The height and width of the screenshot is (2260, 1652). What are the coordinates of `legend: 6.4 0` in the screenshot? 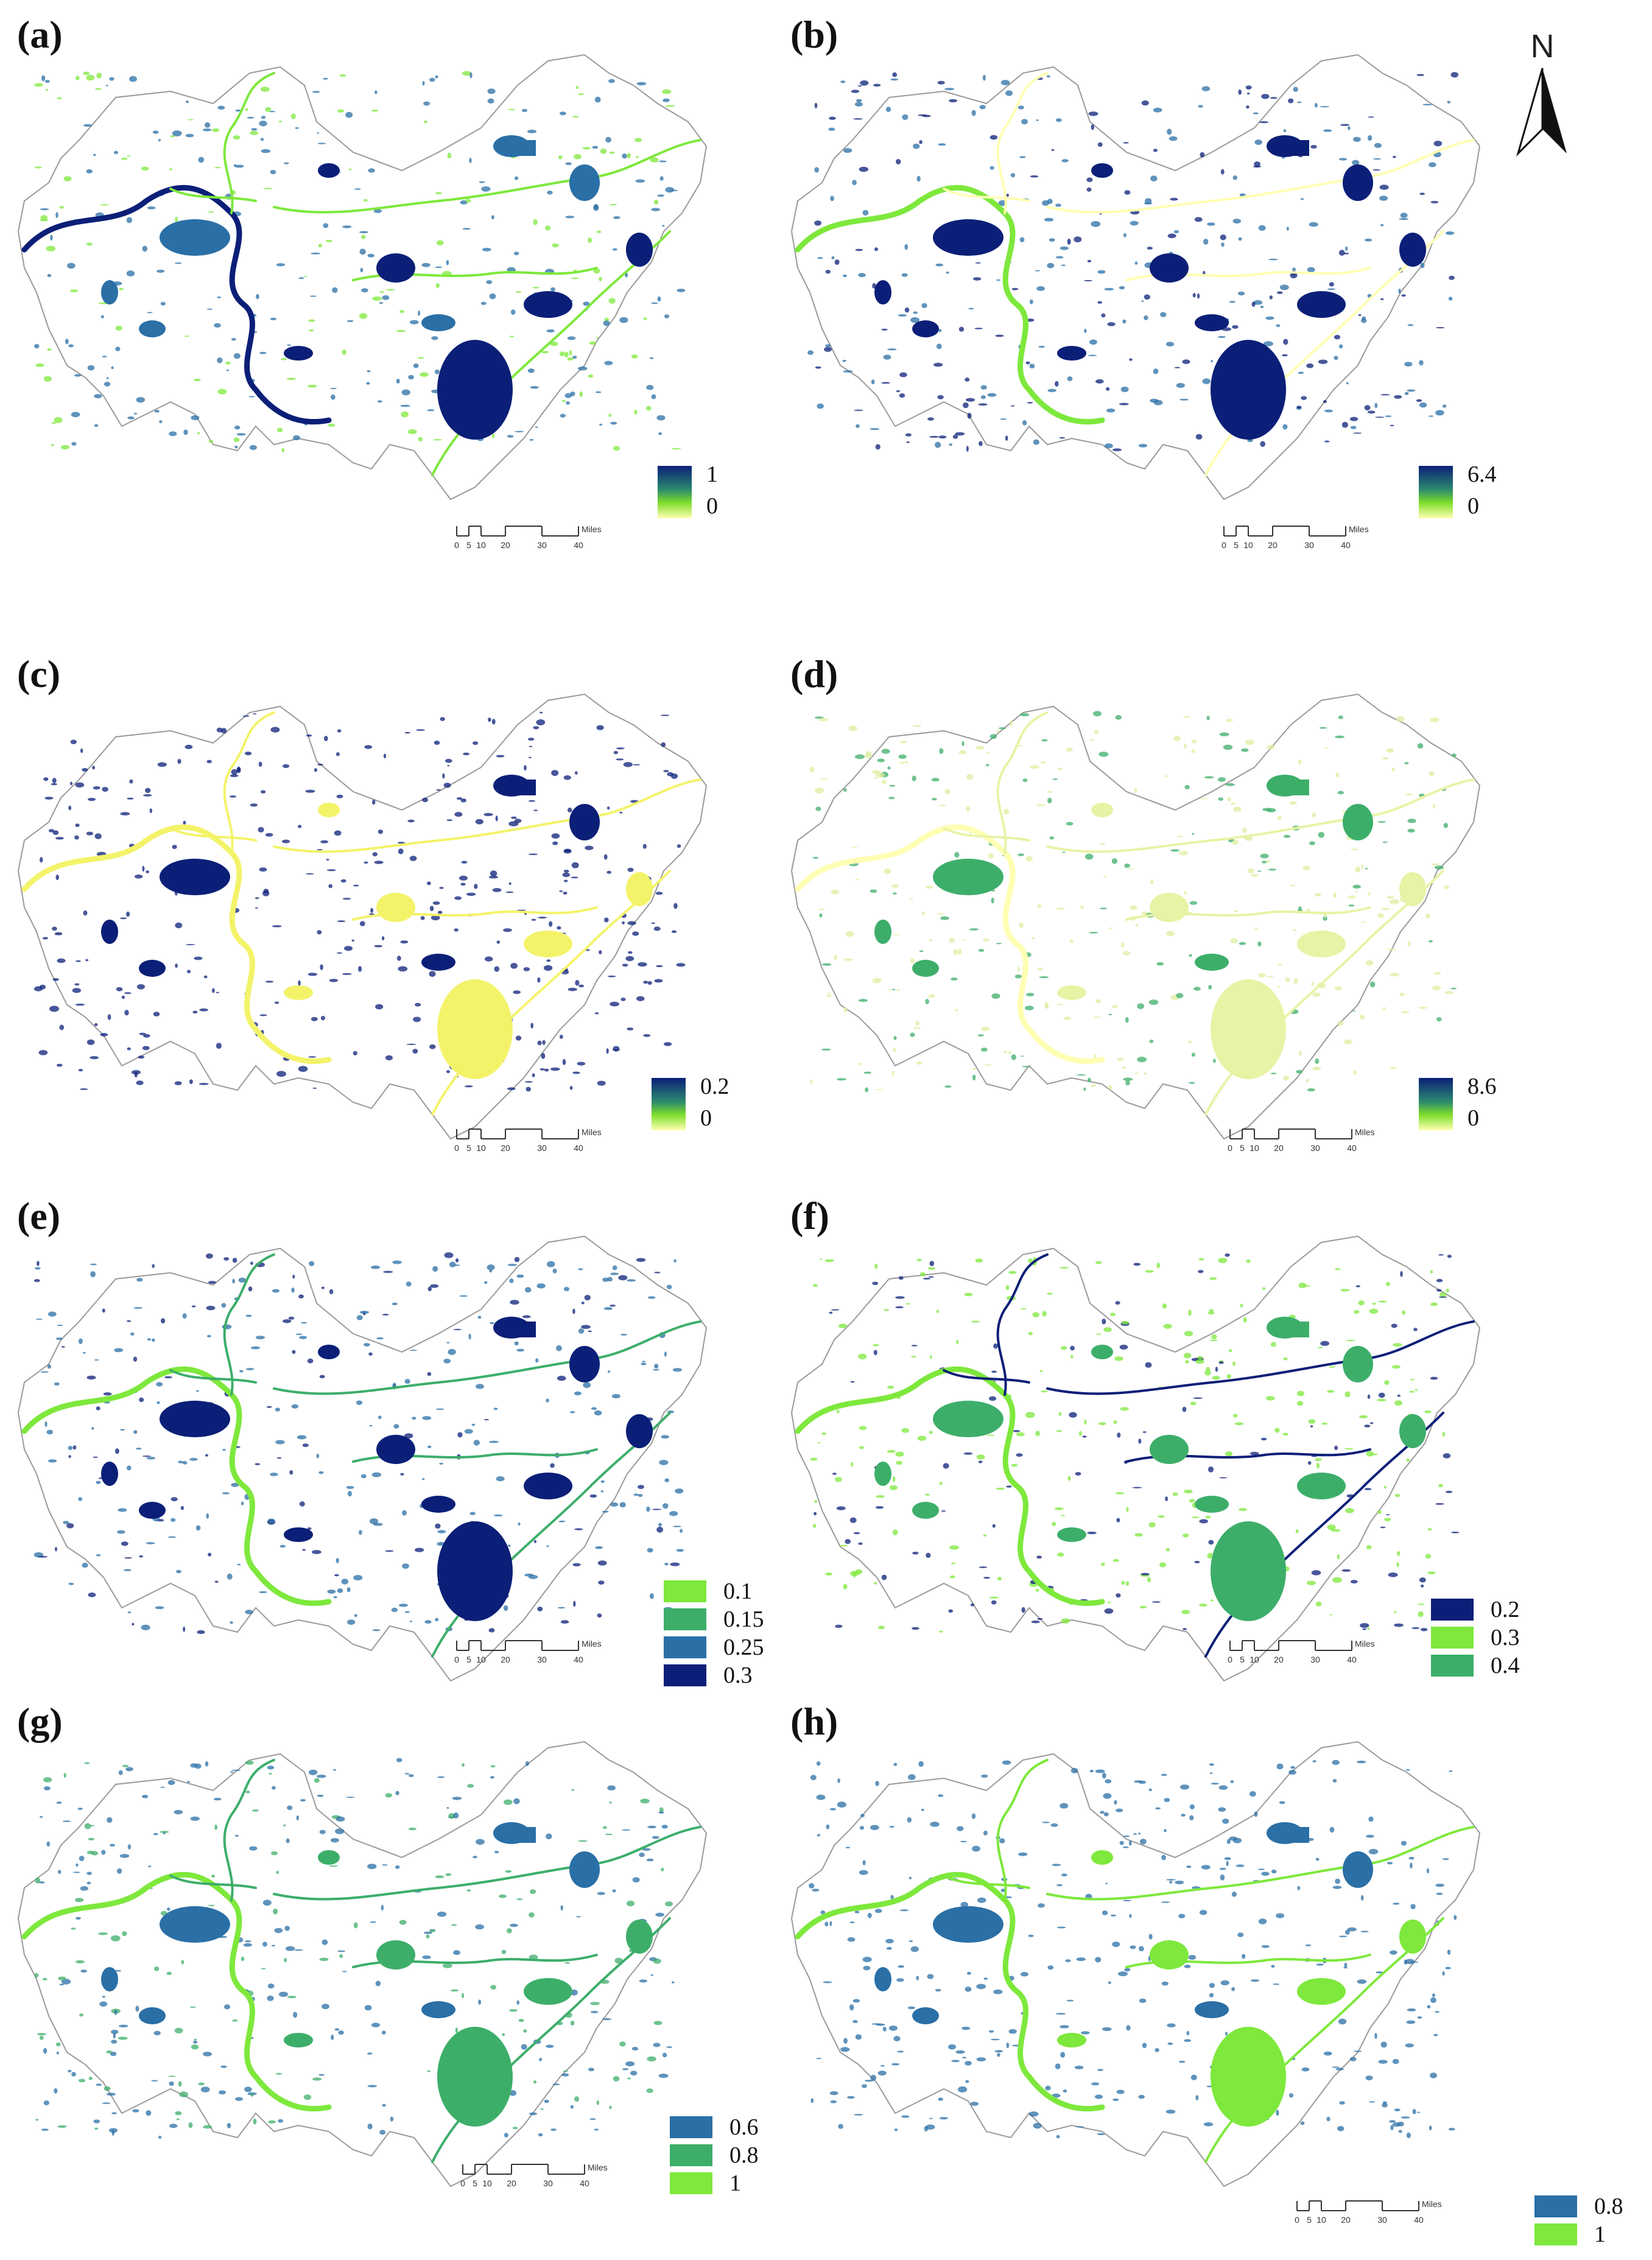 It's located at (1458, 490).